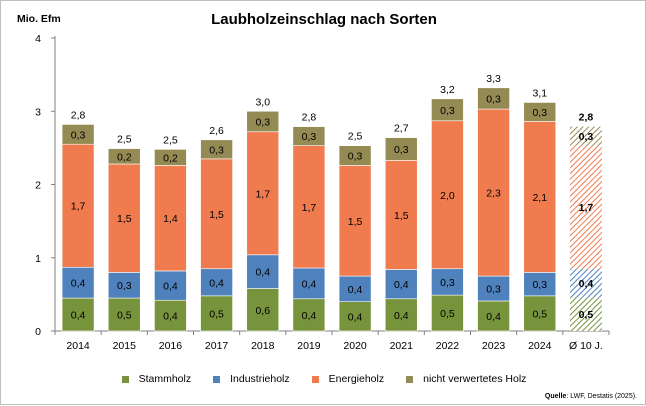  I want to click on x-category-label: 2021, so click(402, 346).